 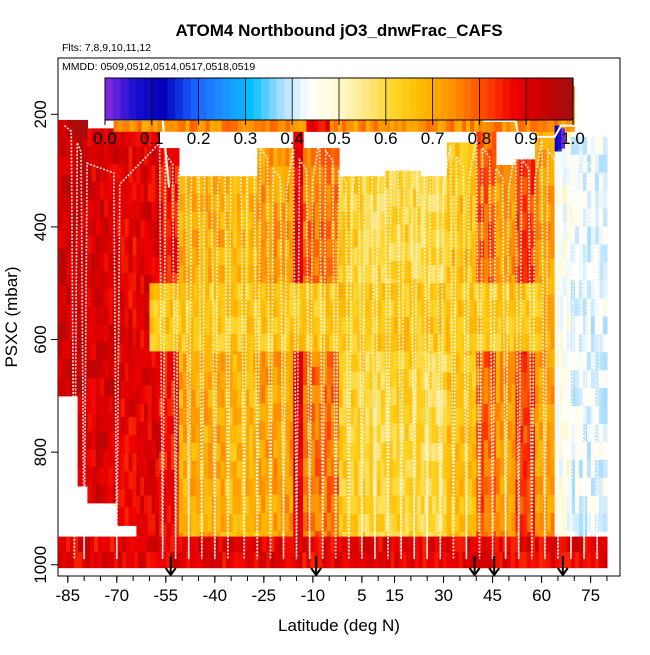 What do you see at coordinates (394, 595) in the screenshot?
I see `x-axis-tick-label: 15` at bounding box center [394, 595].